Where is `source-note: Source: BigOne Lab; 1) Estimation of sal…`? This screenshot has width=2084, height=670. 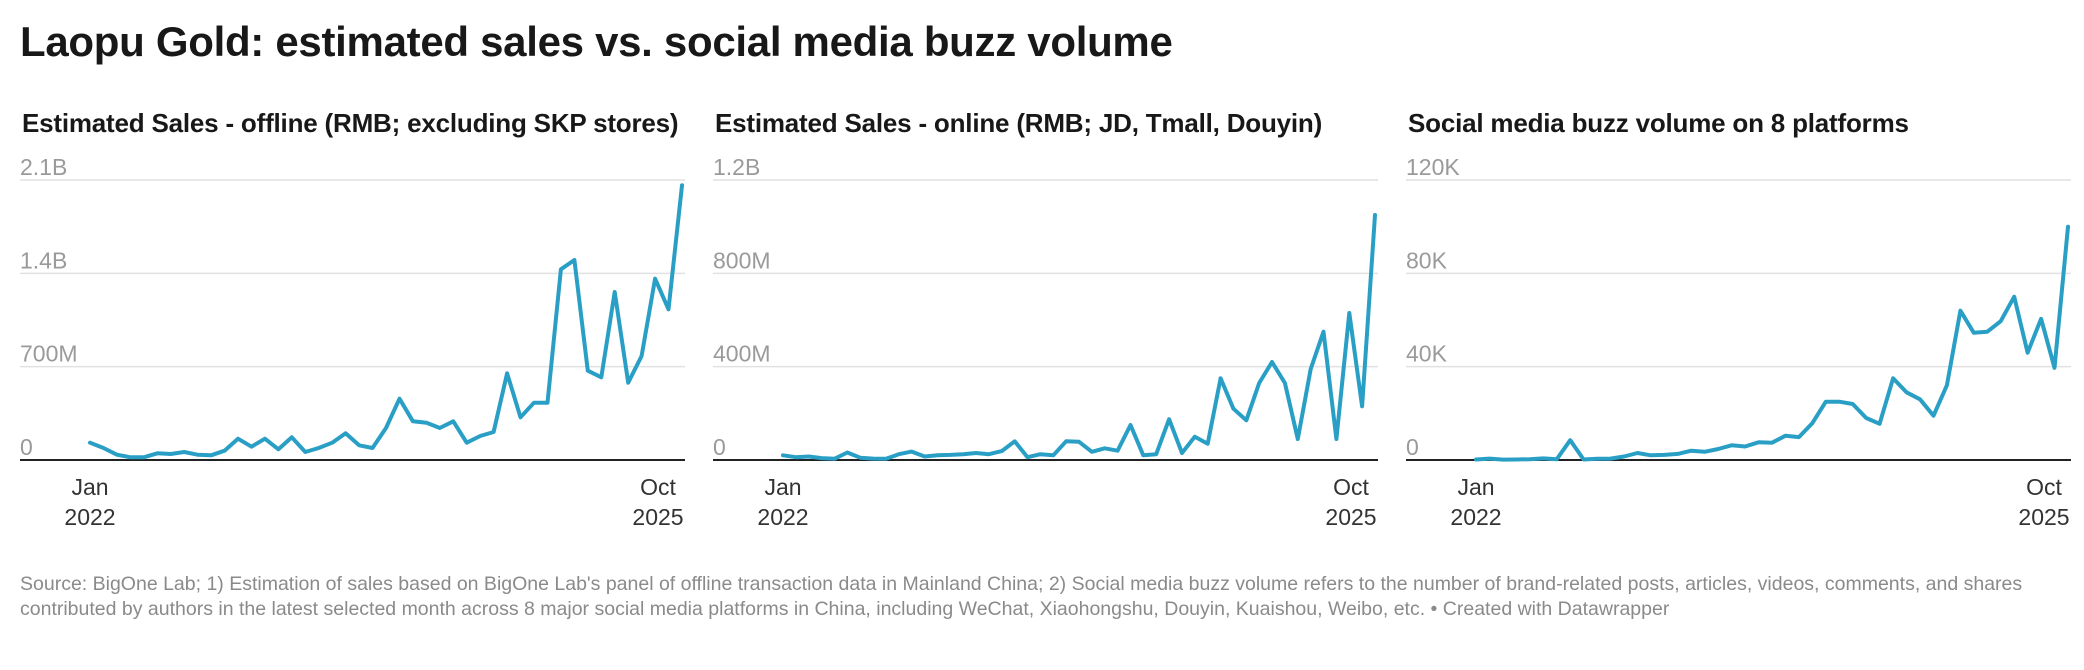 source-note: Source: BigOne Lab; 1) Estimation of sal… is located at coordinates (1040, 597).